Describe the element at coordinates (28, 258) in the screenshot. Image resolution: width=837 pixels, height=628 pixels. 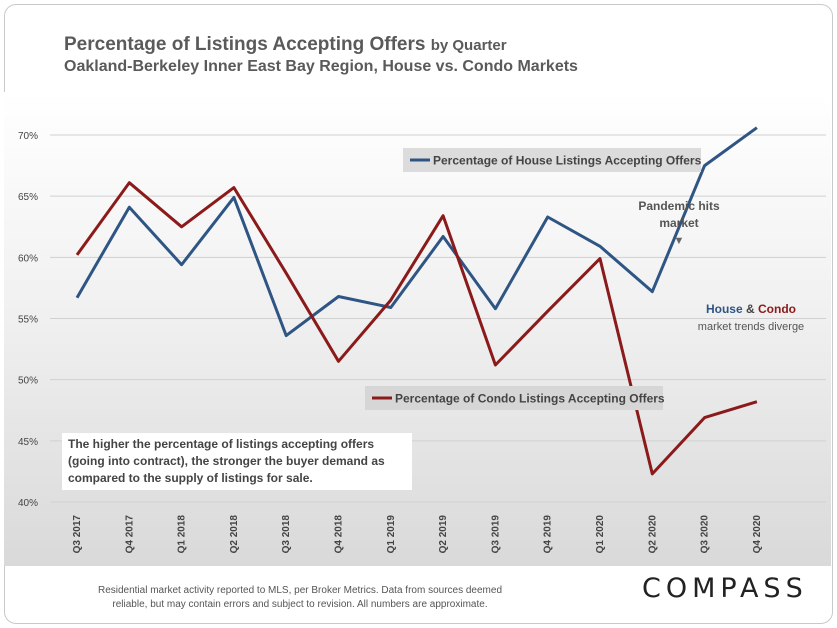
I see `y-tick-label: 60%` at that location.